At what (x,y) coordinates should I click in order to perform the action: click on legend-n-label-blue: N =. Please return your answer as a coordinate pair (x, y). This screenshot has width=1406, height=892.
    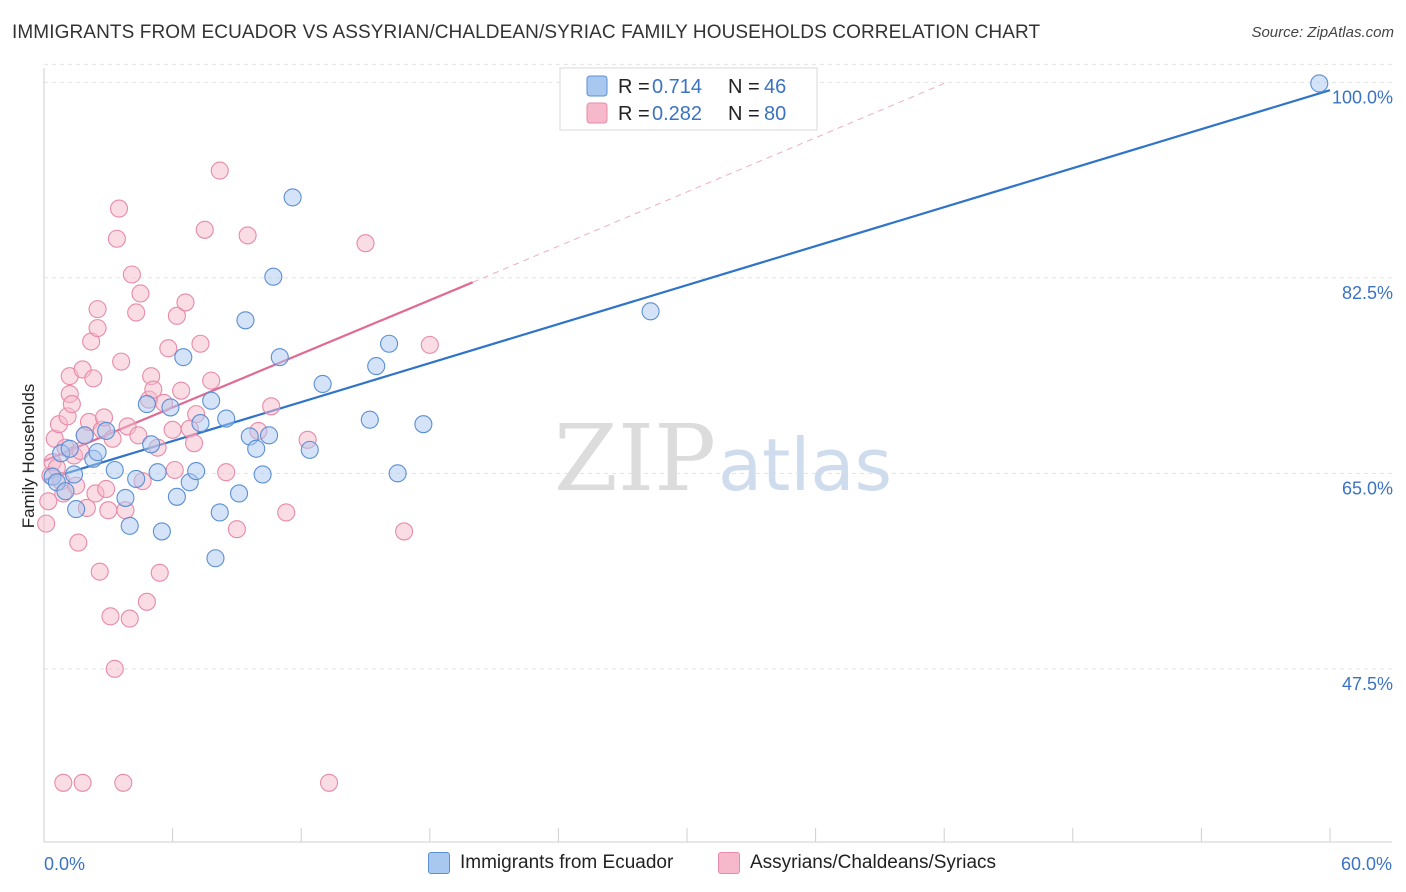
    Looking at the image, I should click on (744, 87).